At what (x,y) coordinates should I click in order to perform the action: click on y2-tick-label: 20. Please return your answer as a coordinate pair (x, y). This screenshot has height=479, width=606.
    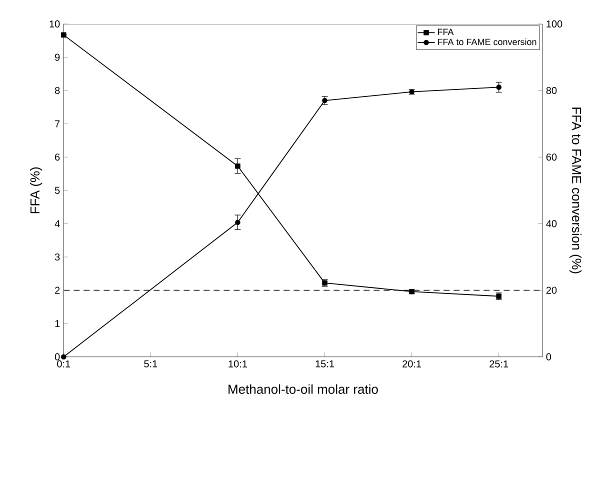
    Looking at the image, I should click on (551, 290).